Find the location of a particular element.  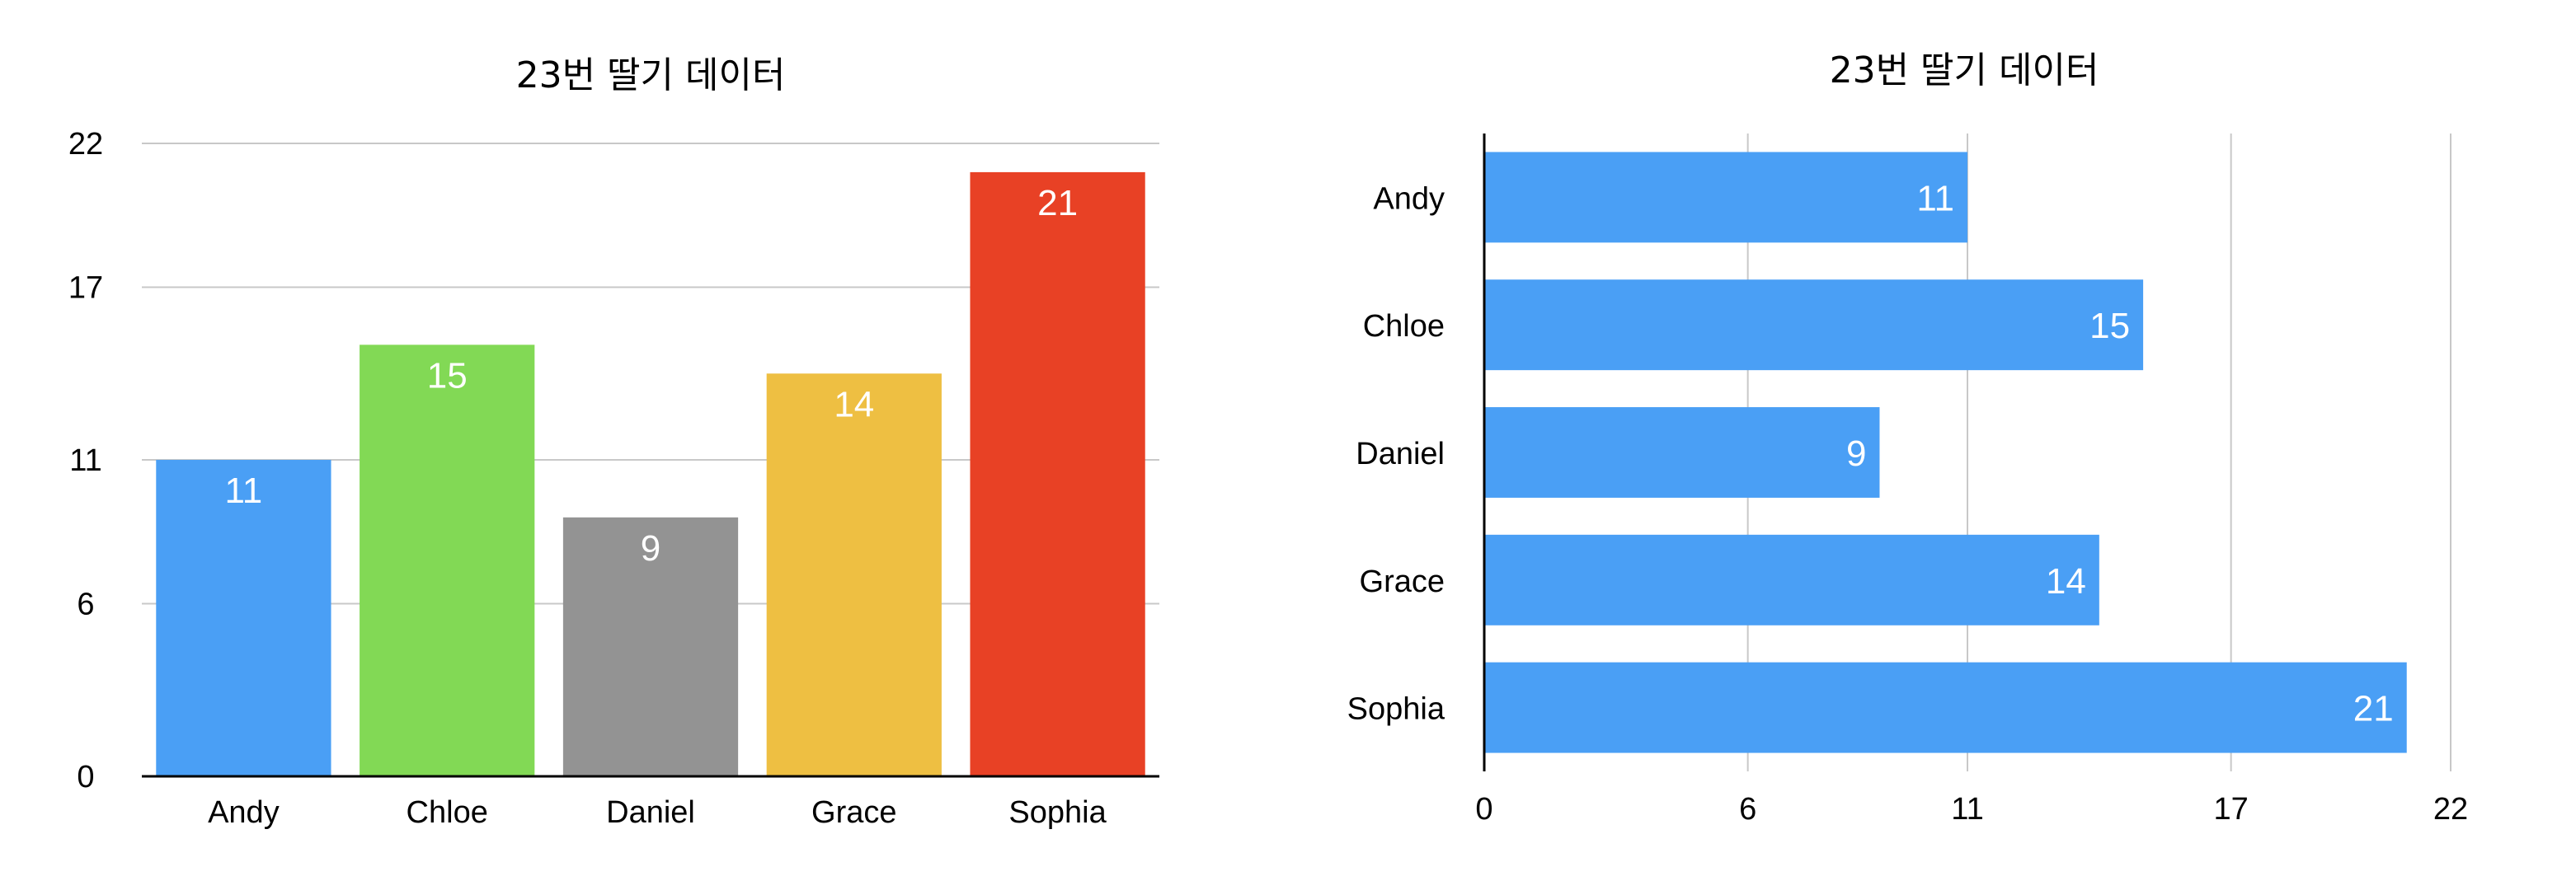

y-tick-label-22: 22 is located at coordinates (85, 144).